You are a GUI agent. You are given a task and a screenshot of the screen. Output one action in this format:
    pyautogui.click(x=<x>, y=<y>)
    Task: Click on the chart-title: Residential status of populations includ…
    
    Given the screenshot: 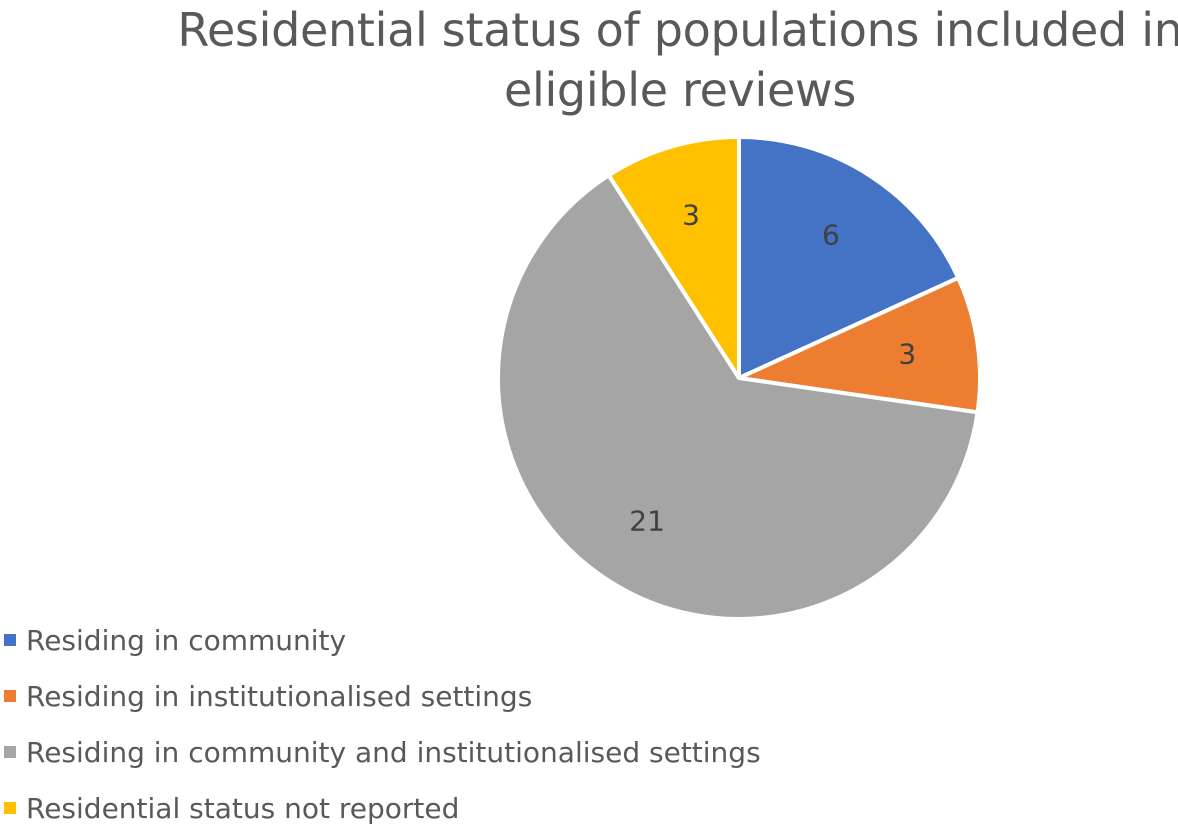 What is the action you would take?
    pyautogui.click(x=674, y=60)
    